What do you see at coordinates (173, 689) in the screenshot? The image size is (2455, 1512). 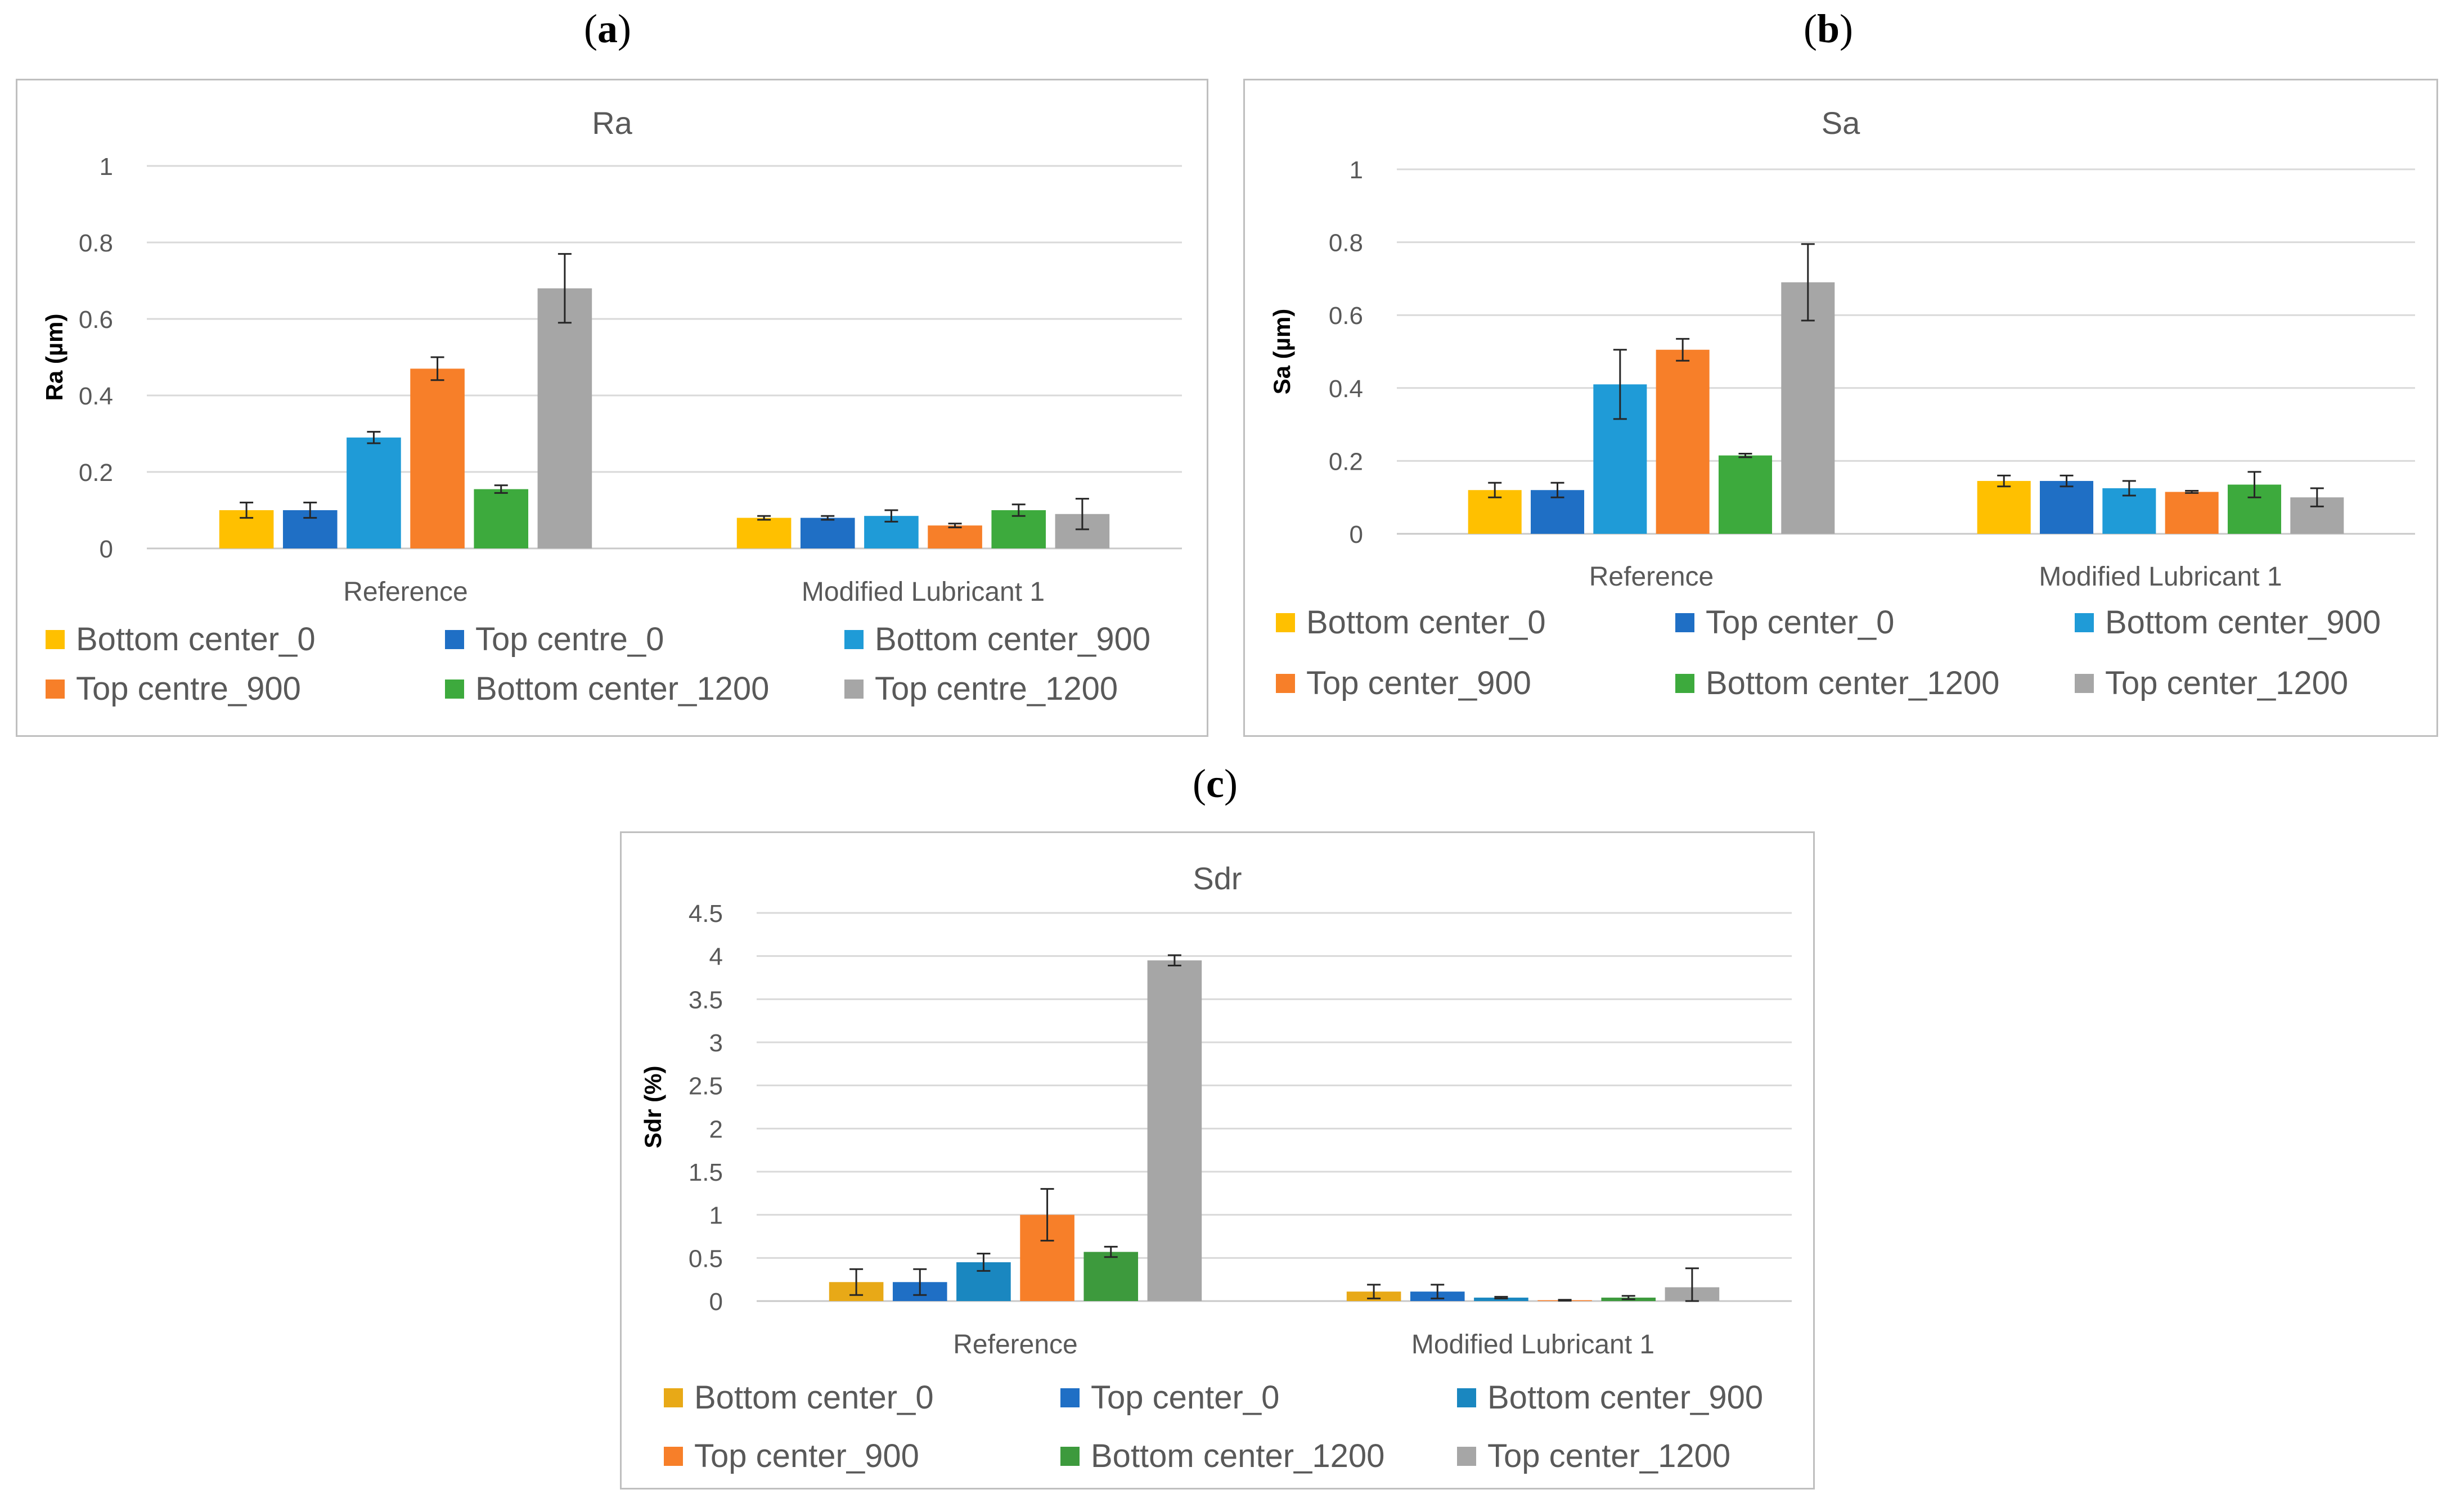 I see `legend-item: Top centre_900` at bounding box center [173, 689].